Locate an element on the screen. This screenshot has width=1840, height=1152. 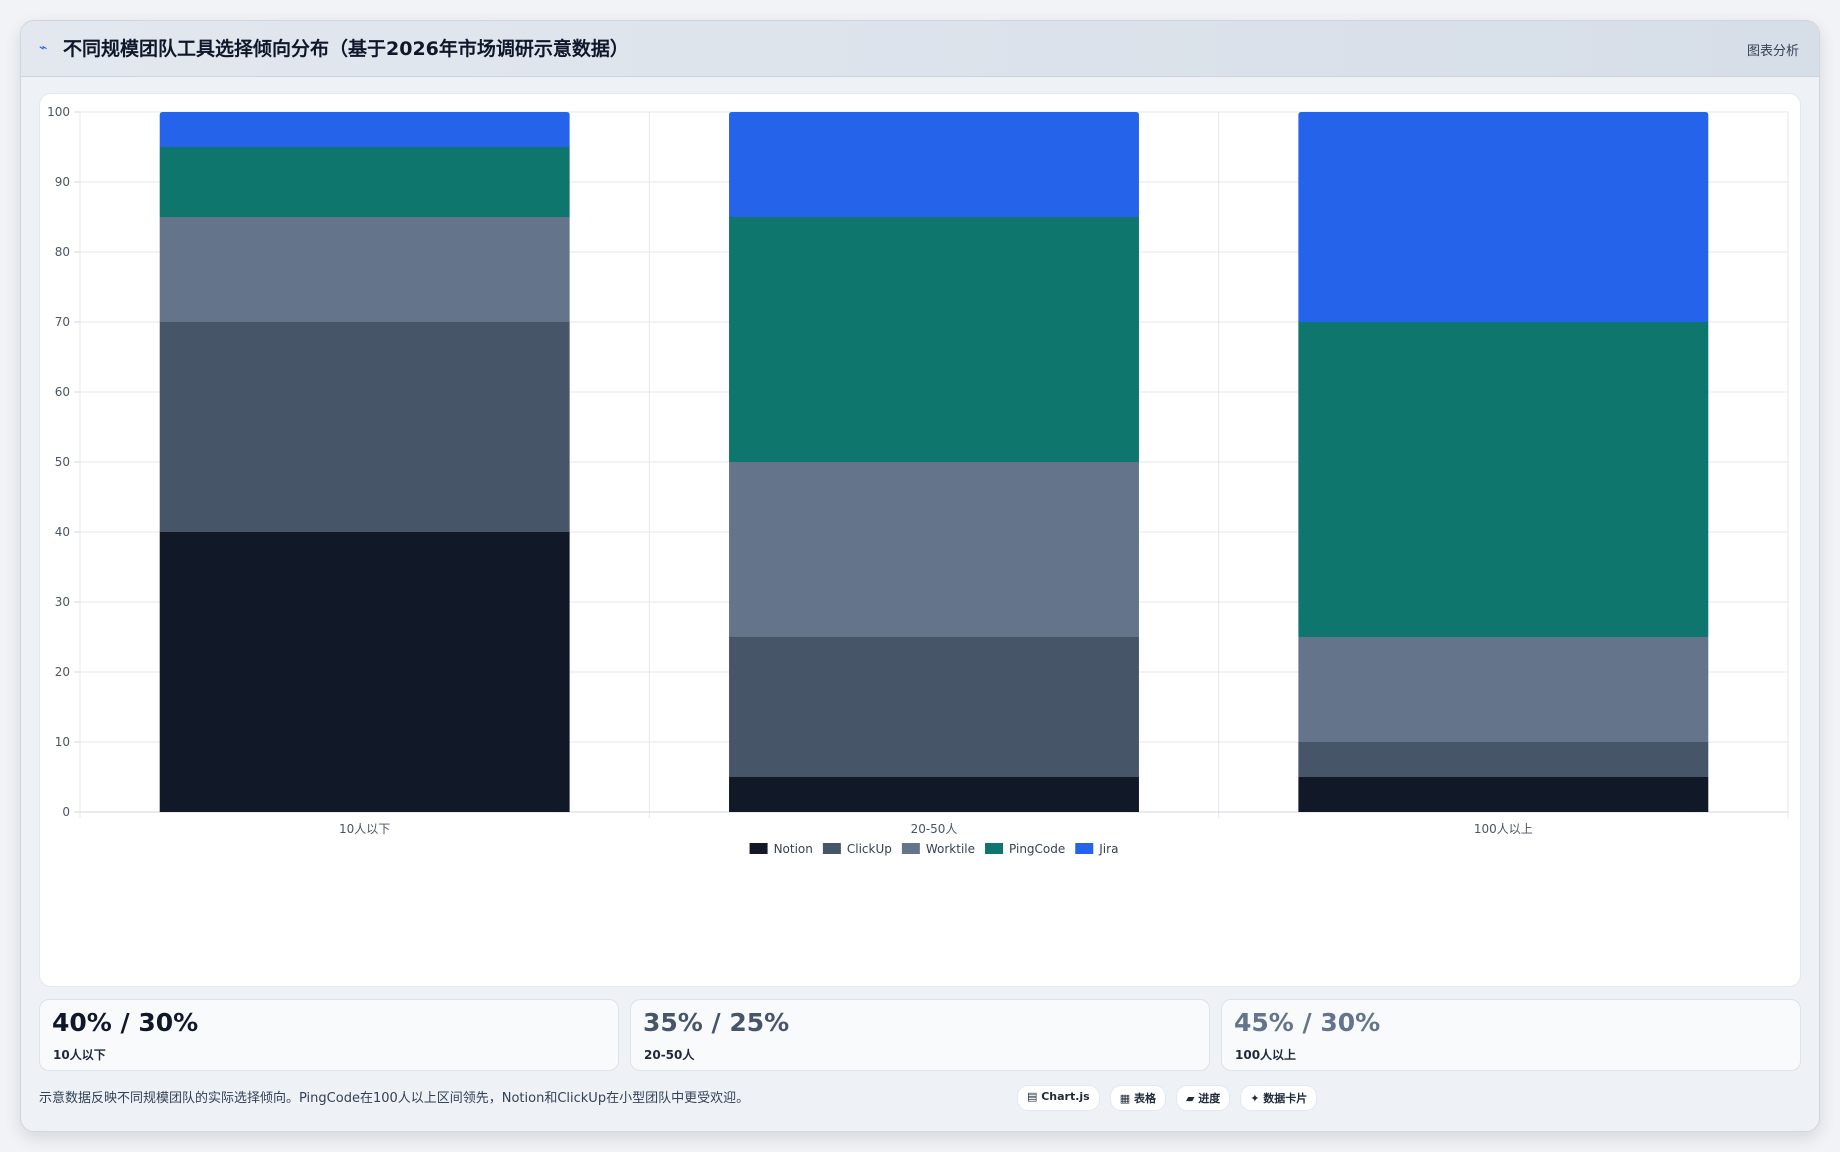
legend-label: Jira is located at coordinates (1108, 849).